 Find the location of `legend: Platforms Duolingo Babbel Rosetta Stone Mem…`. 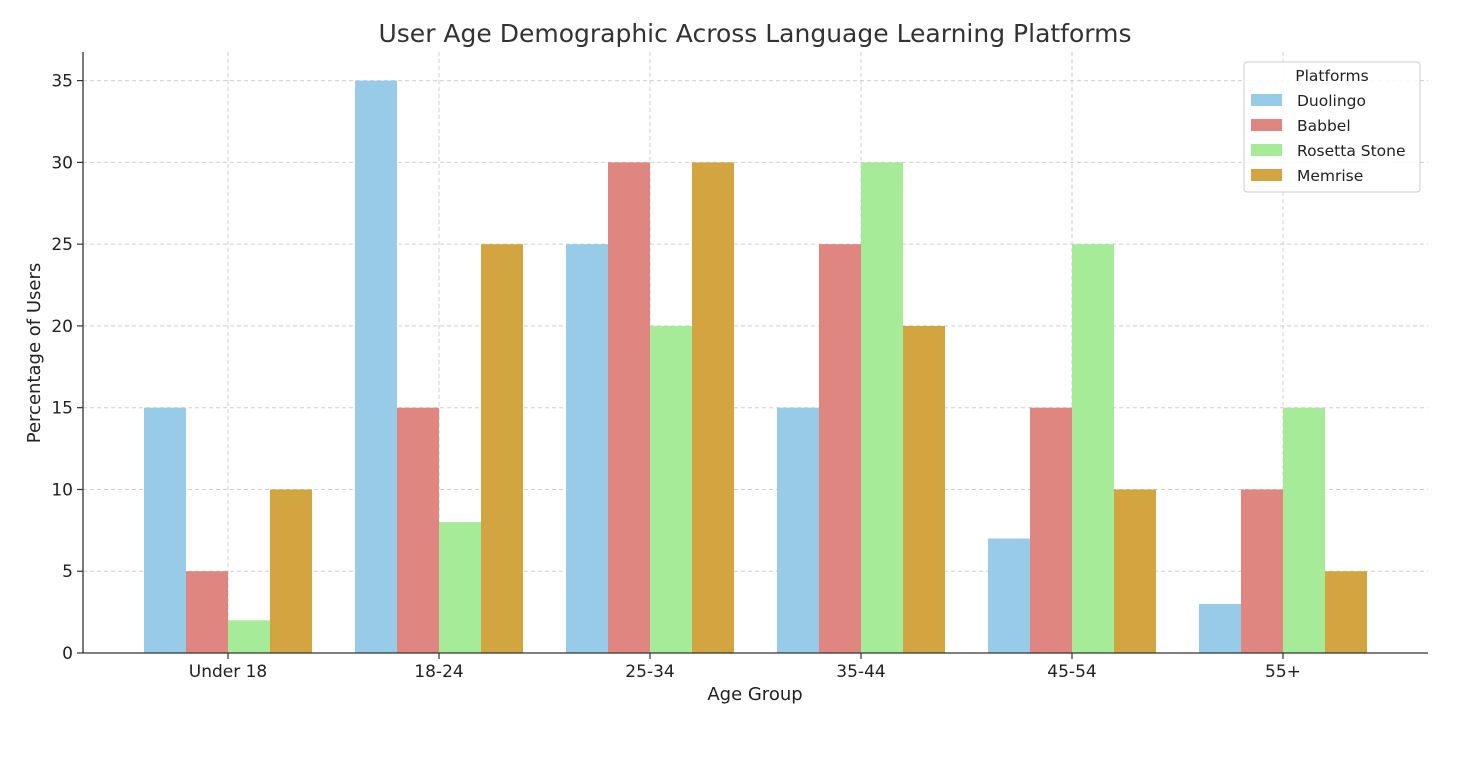

legend: Platforms Duolingo Babbel Rosetta Stone Mem… is located at coordinates (1332, 127).